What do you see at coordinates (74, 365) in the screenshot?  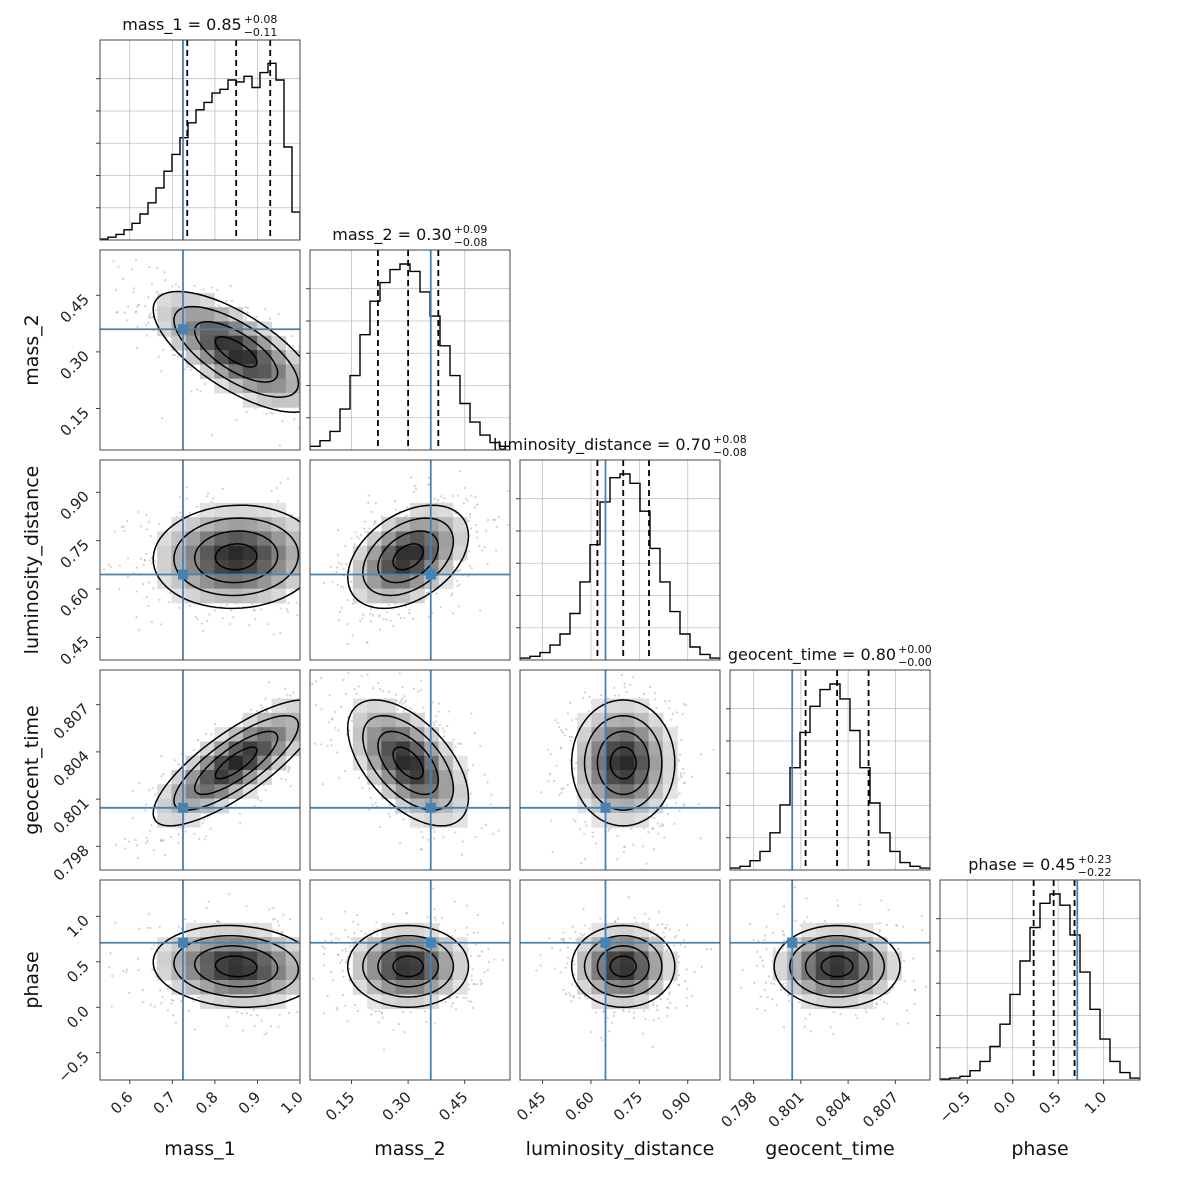 I see `y-tick-label: 0.30` at bounding box center [74, 365].